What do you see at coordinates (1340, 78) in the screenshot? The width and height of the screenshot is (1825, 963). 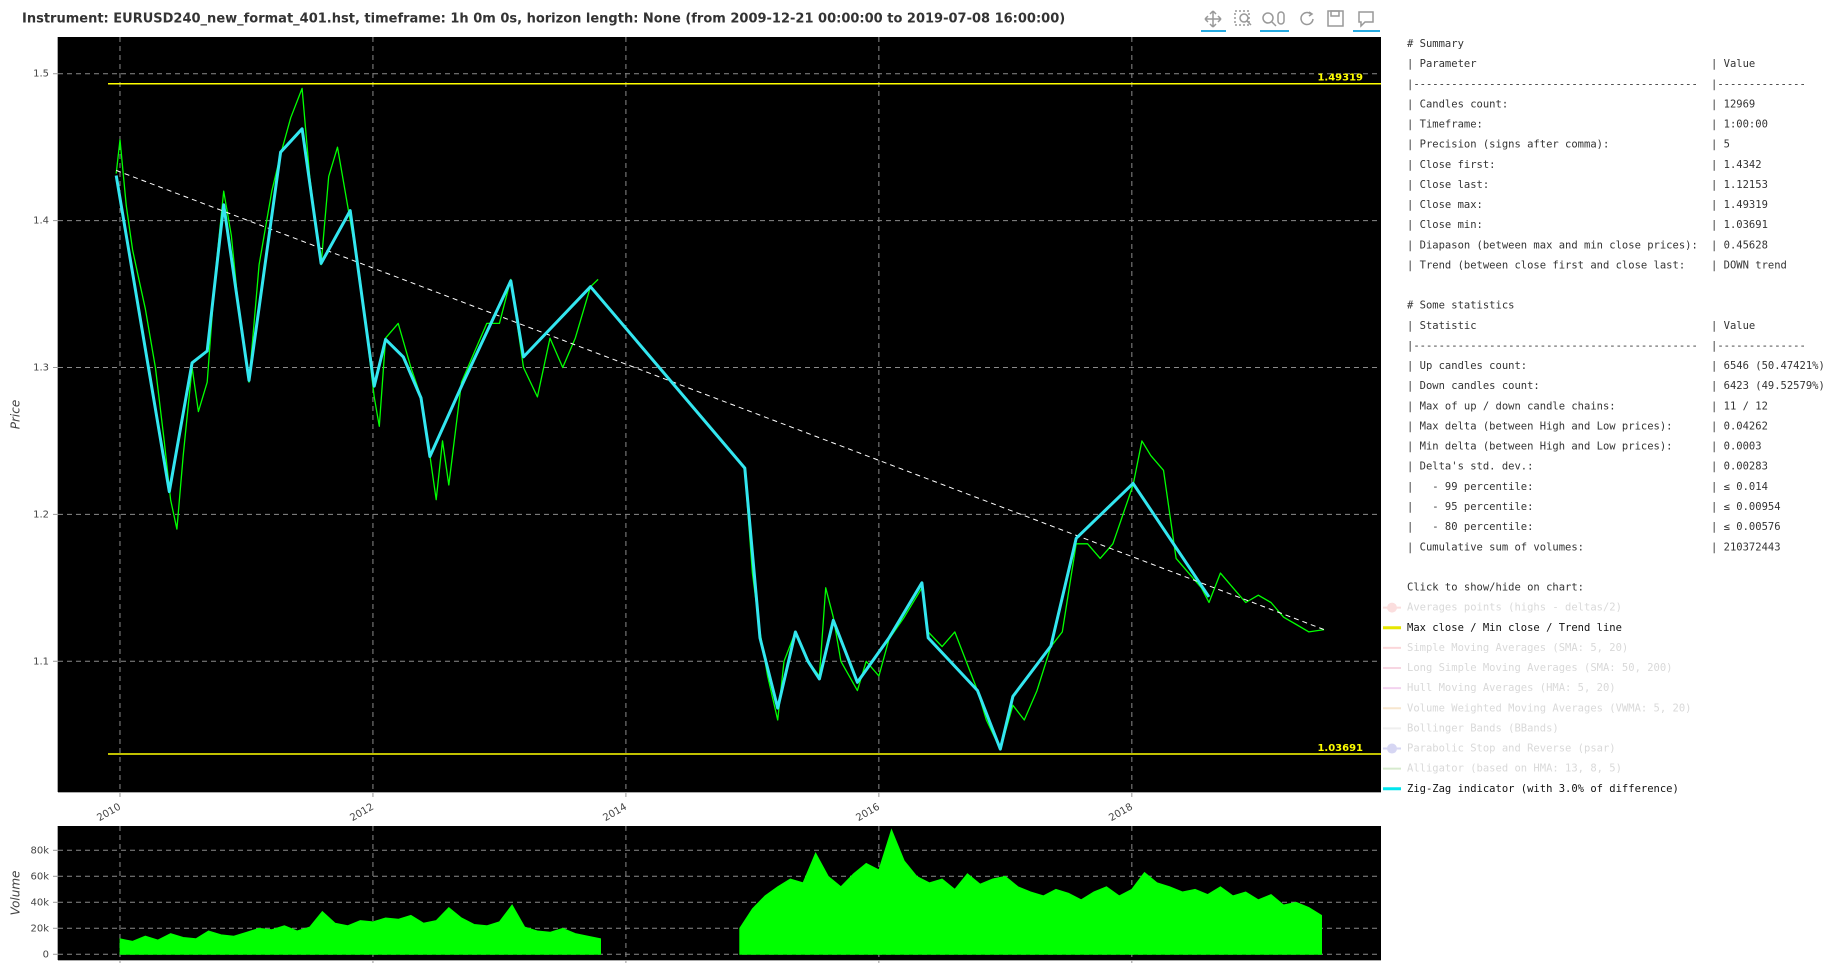 I see `level-label: 1.49319` at bounding box center [1340, 78].